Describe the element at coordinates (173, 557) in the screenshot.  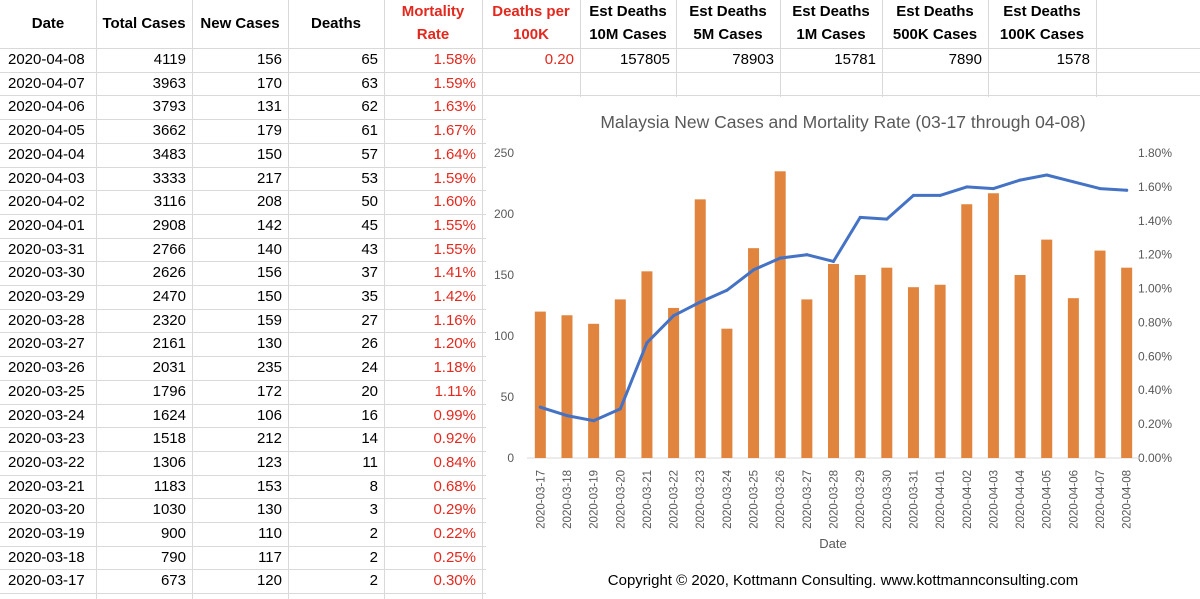
I see `value-cell: 790` at that location.